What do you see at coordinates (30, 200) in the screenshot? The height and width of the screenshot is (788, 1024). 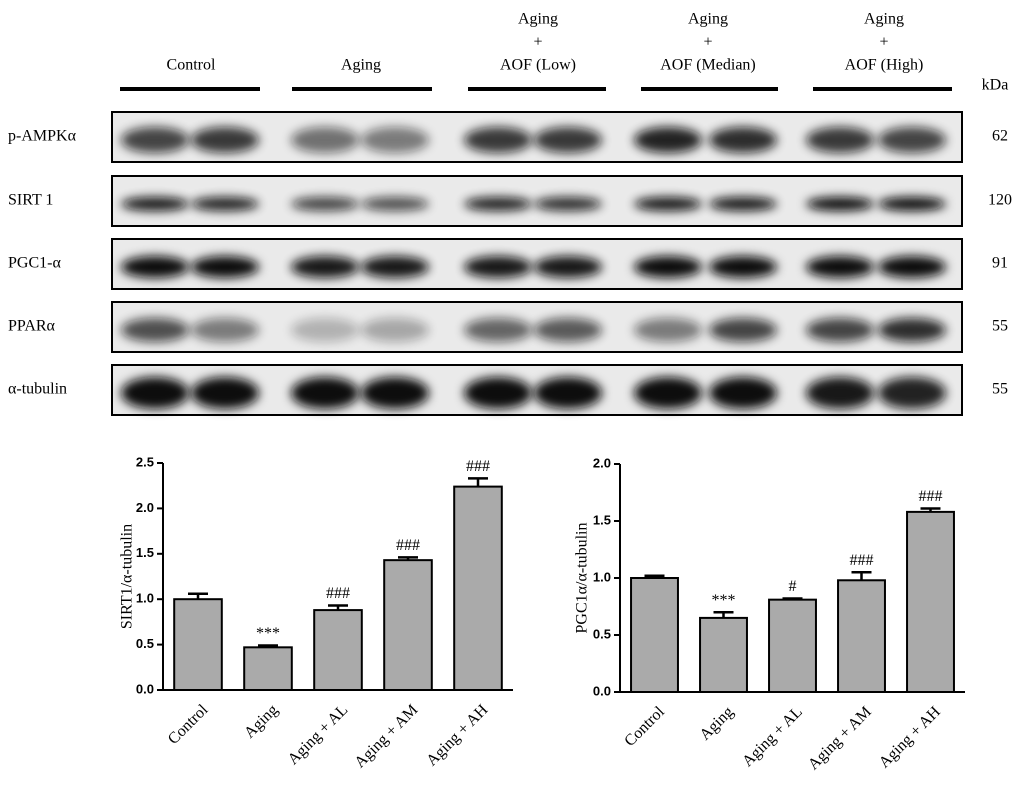 I see `row-label: SIRT 1` at bounding box center [30, 200].